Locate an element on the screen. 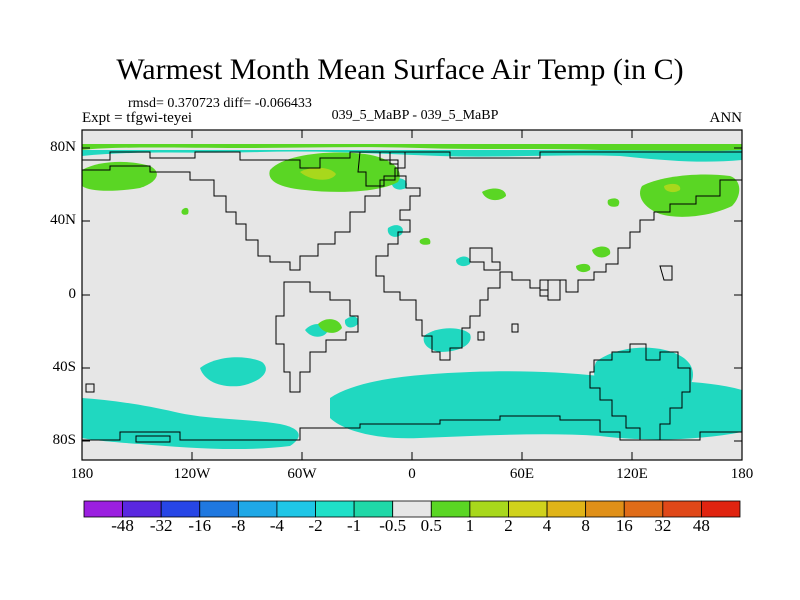 Image resolution: width=800 pixels, height=600 pixels. colorbar-label: -2 is located at coordinates (315, 525).